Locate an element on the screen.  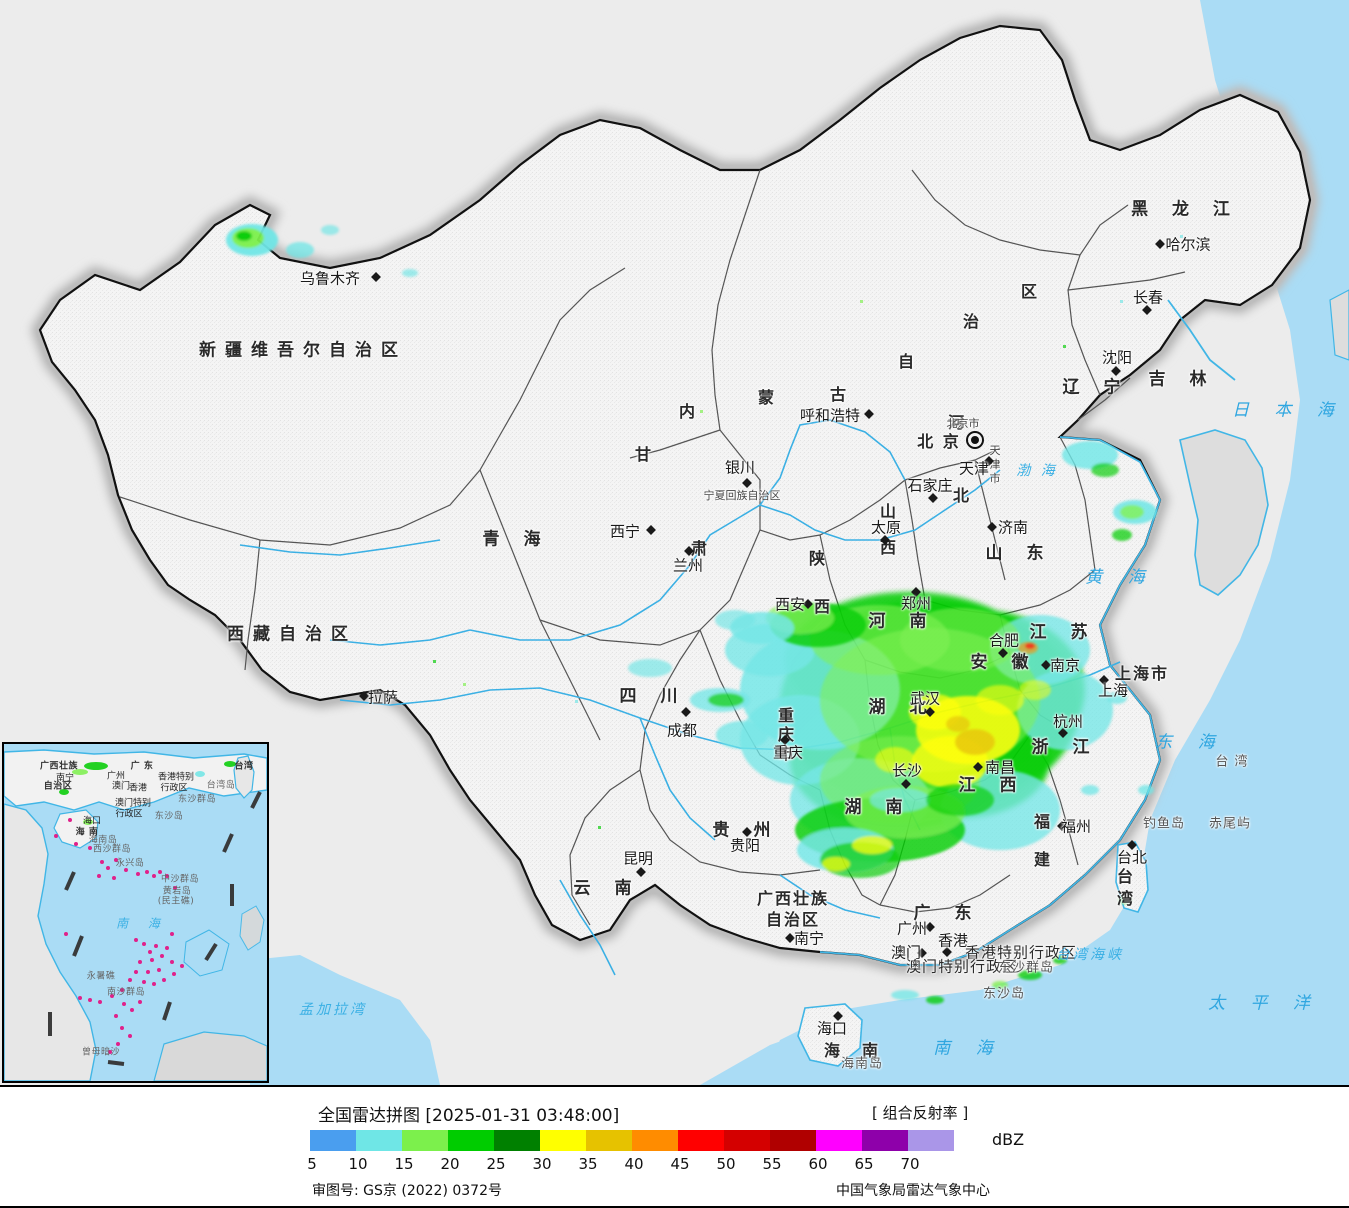
colorbar-tick-60: 60 is located at coordinates (818, 1164).